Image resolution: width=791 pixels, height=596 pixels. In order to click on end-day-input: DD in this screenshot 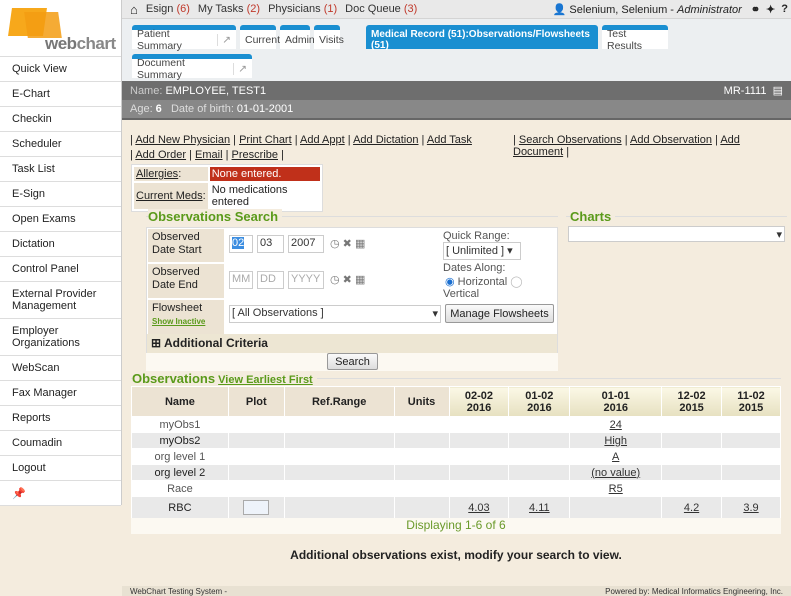, I will do `click(270, 280)`.